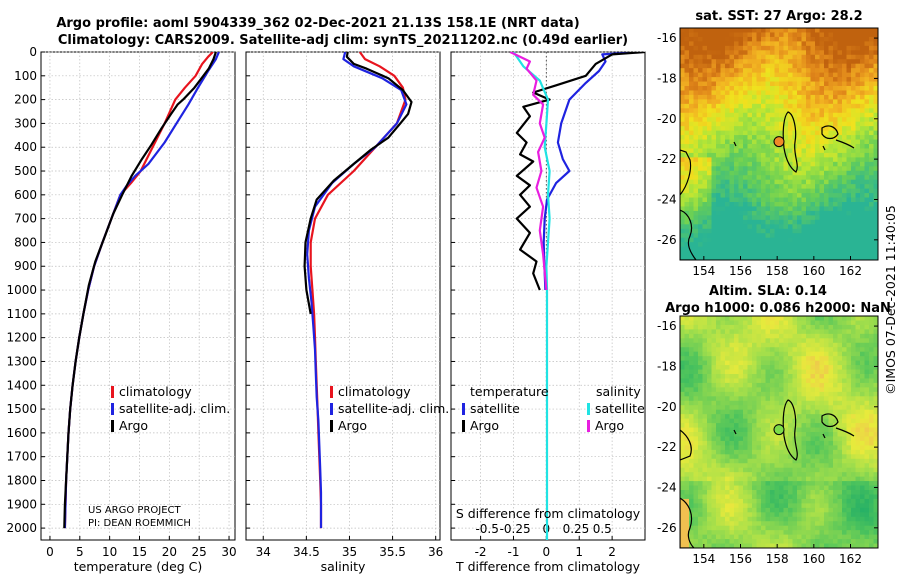 The height and width of the screenshot is (580, 900). Describe the element at coordinates (609, 425) in the screenshot. I see `legend-s-argo-label: Argo` at that location.